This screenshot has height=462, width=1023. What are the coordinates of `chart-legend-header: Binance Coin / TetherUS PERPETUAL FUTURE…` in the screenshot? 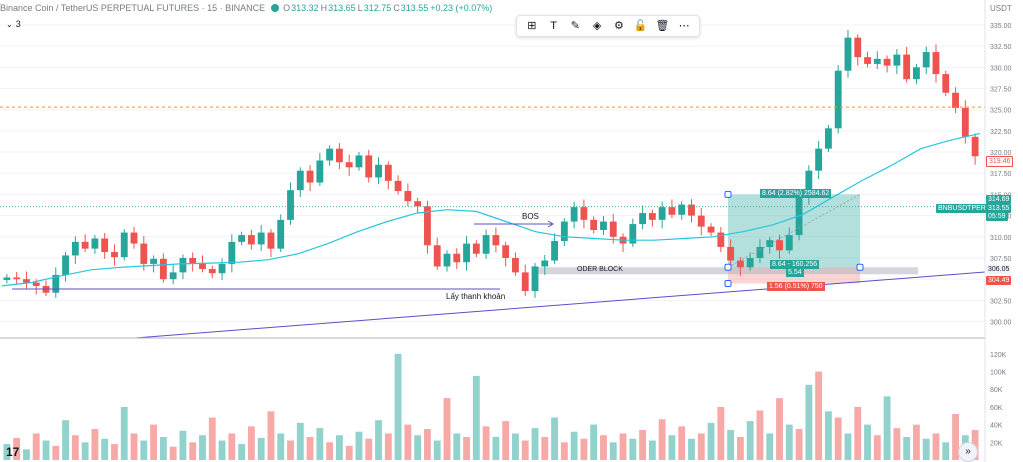 It's located at (246, 8).